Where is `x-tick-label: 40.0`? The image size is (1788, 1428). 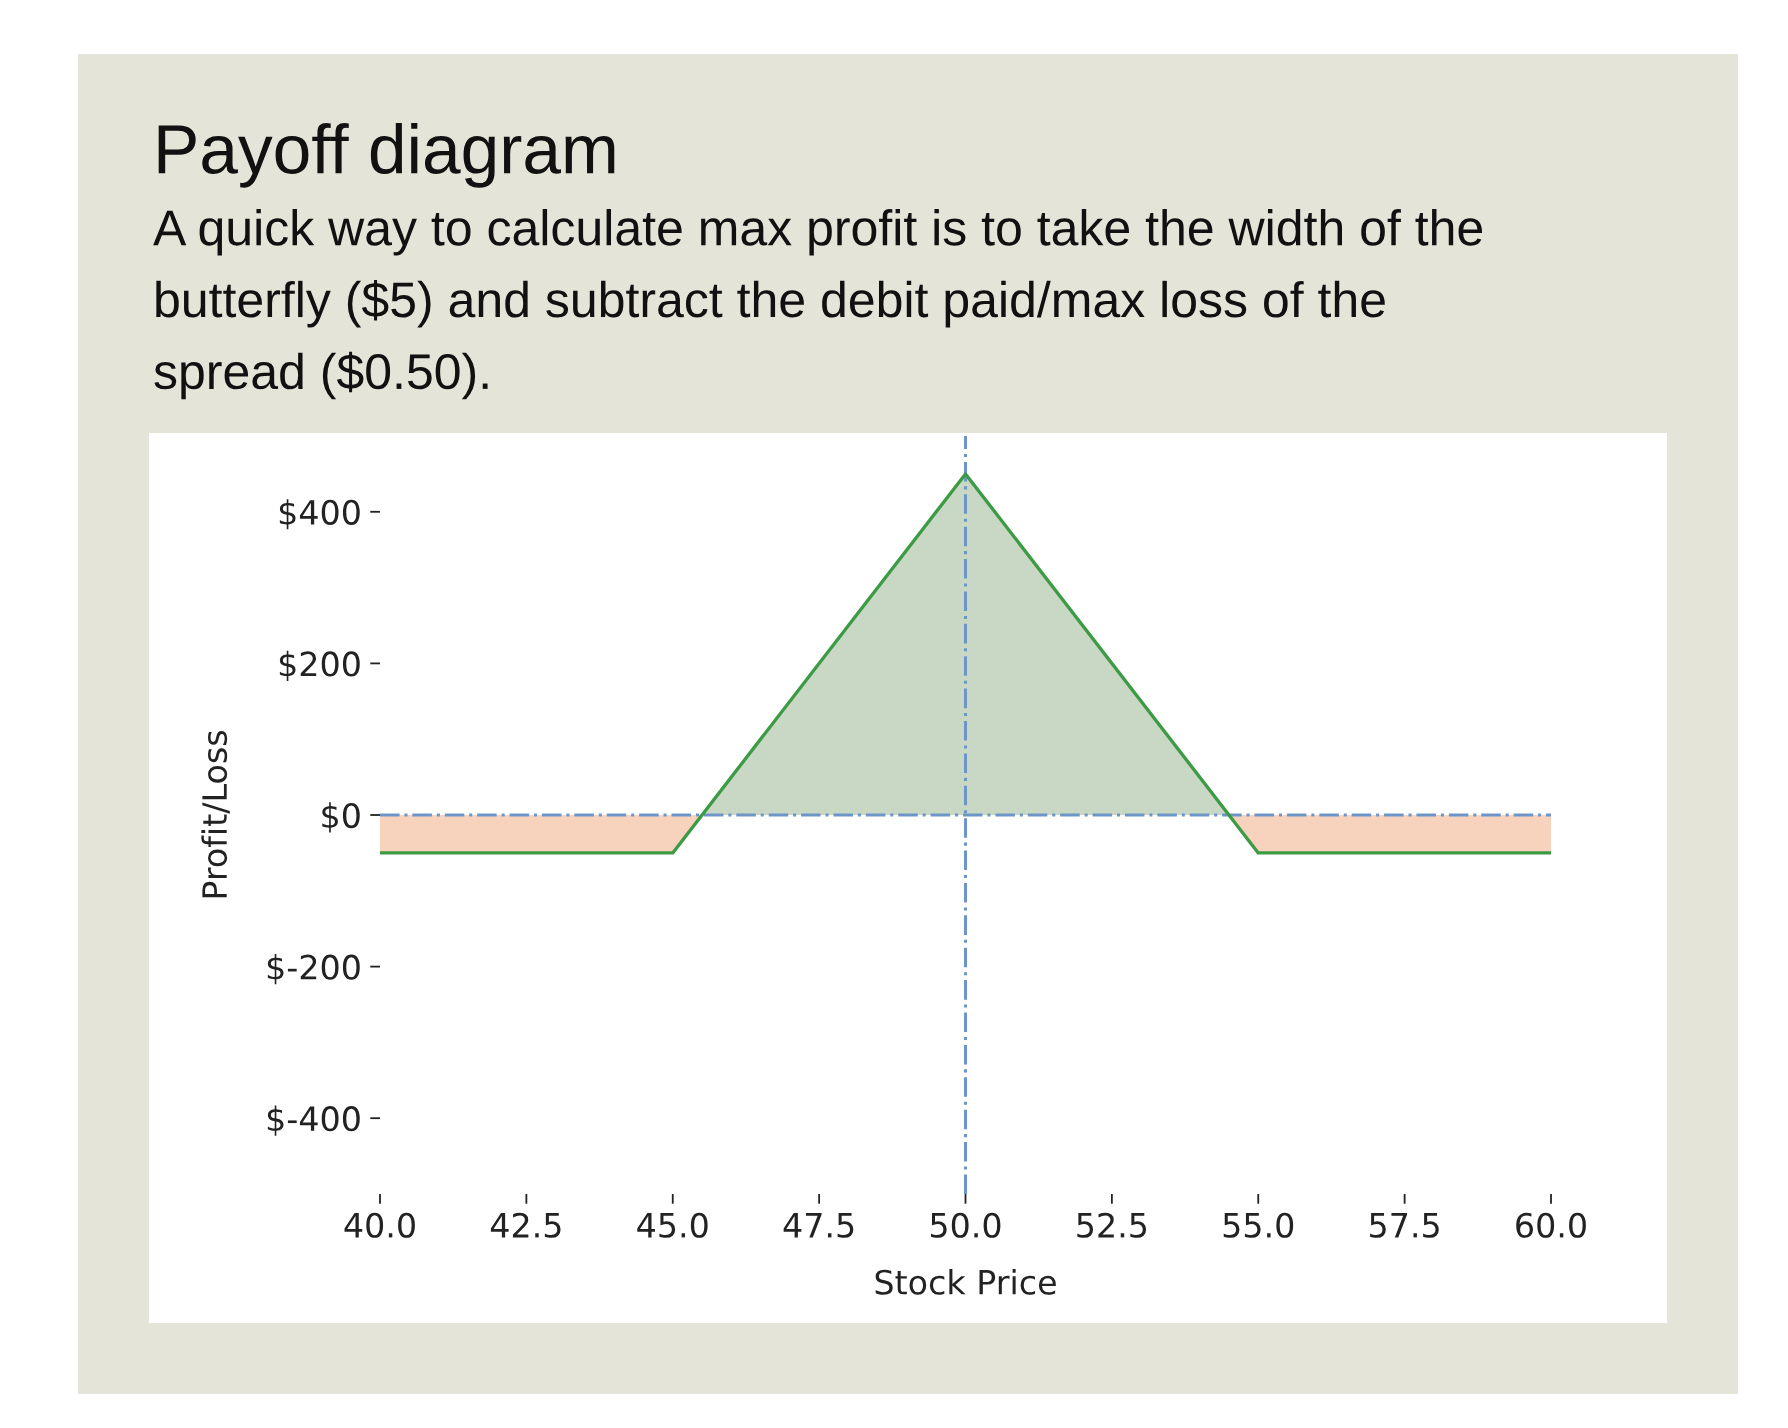 x-tick-label: 40.0 is located at coordinates (379, 1225).